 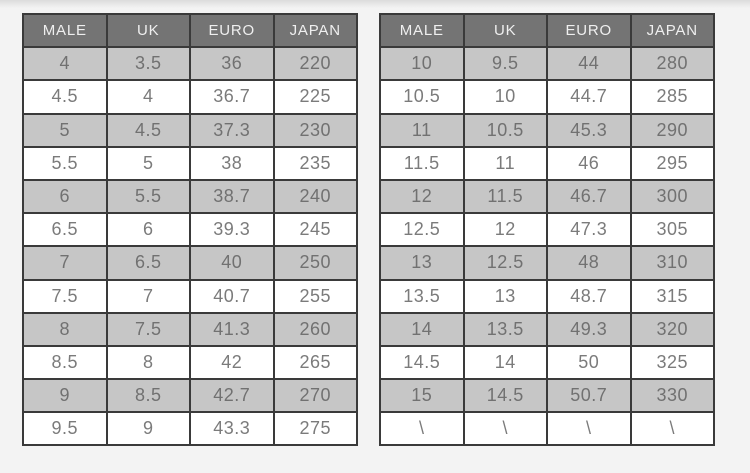 What do you see at coordinates (547, 429) in the screenshot?
I see `table-row: \ \ \ \` at bounding box center [547, 429].